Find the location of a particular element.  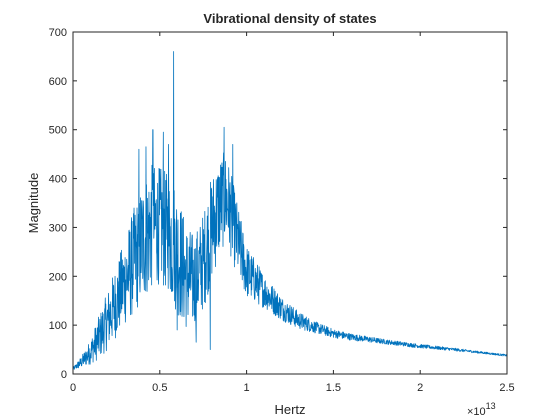

x-tick-label: 2 is located at coordinates (420, 388).